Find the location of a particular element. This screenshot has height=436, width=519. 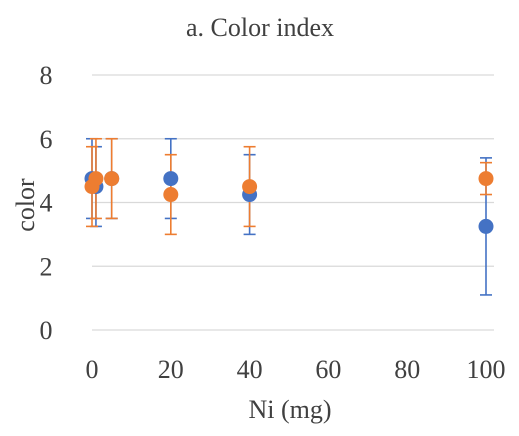

y-tick-label: 2 is located at coordinates (46, 266).